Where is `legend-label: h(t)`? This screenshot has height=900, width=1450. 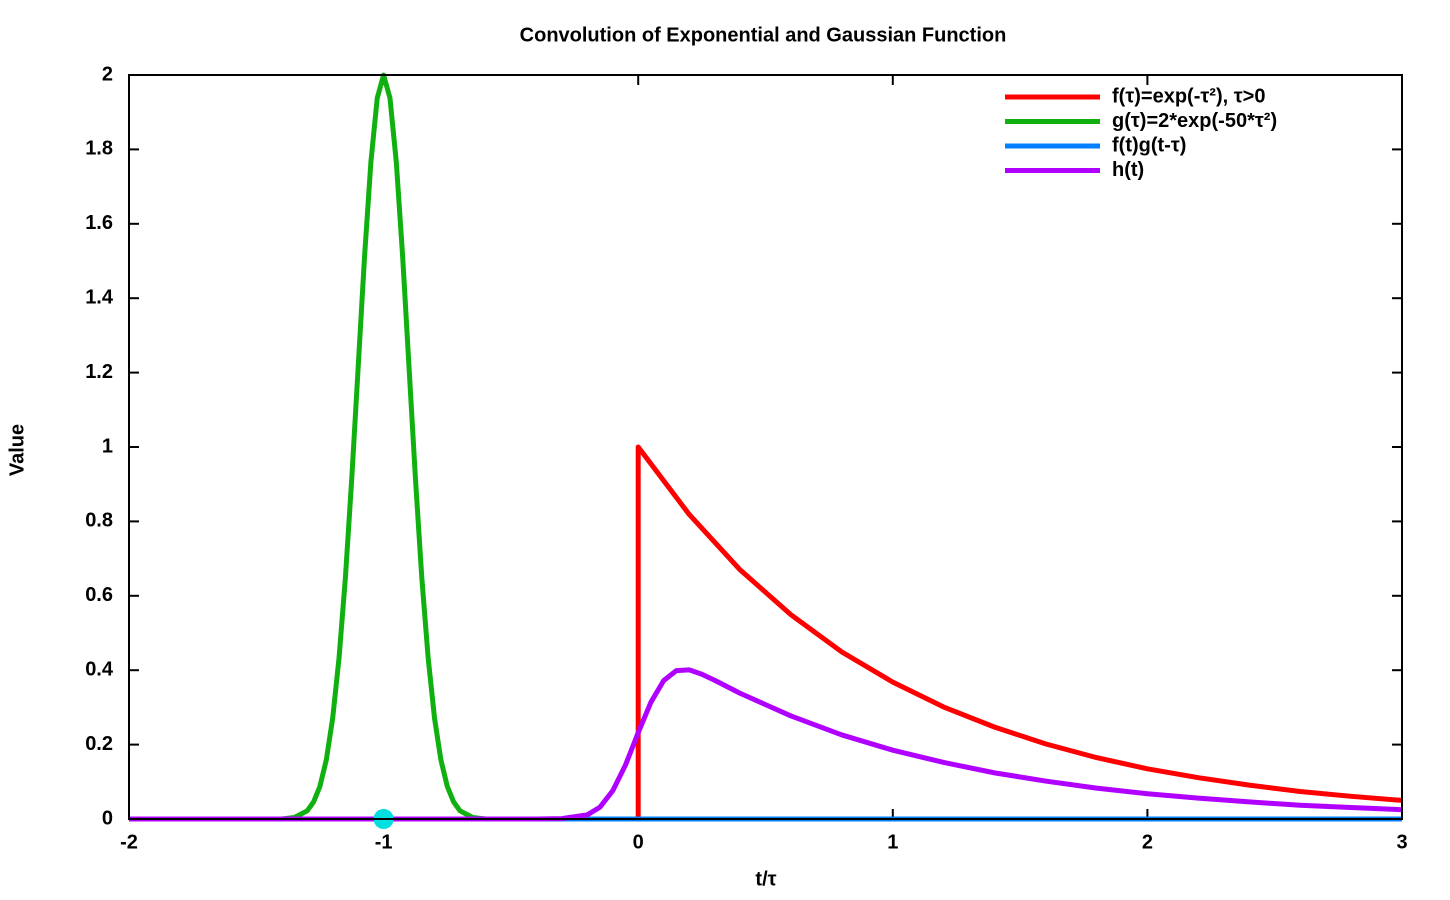
legend-label: h(t) is located at coordinates (1128, 170).